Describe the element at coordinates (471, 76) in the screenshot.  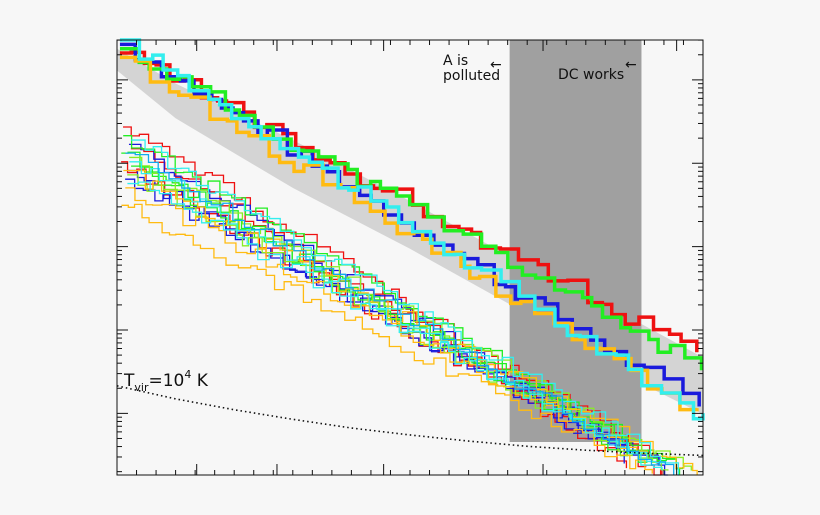
I see `annotation-polluted: polluted` at that location.